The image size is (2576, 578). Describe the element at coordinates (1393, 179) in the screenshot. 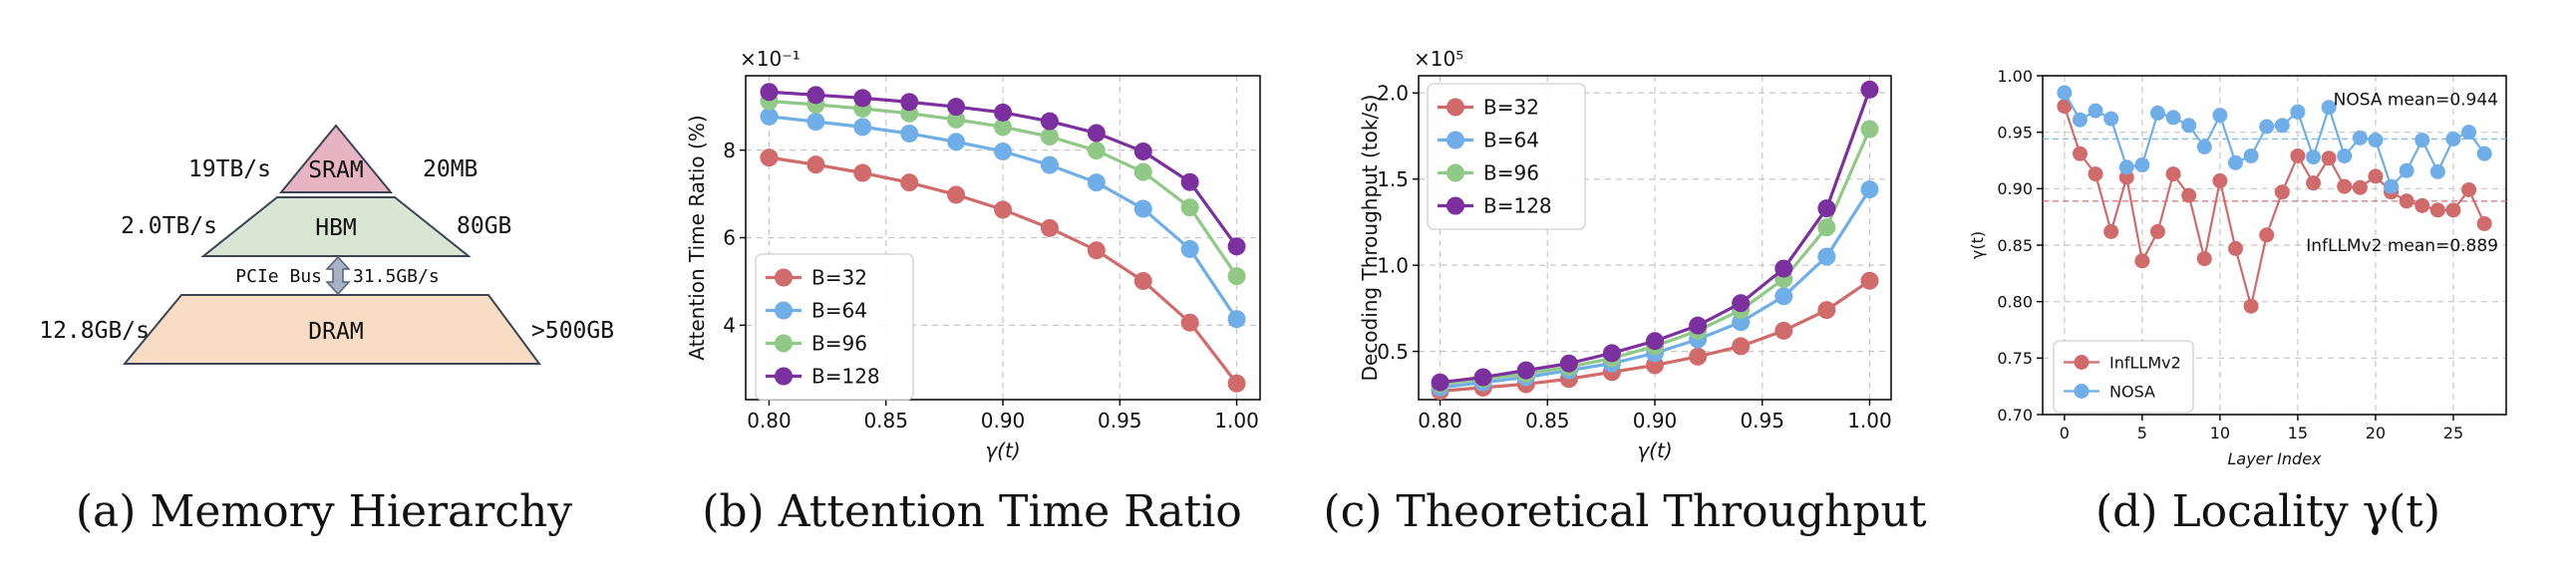

I see `y-tick-label: 1.5` at that location.